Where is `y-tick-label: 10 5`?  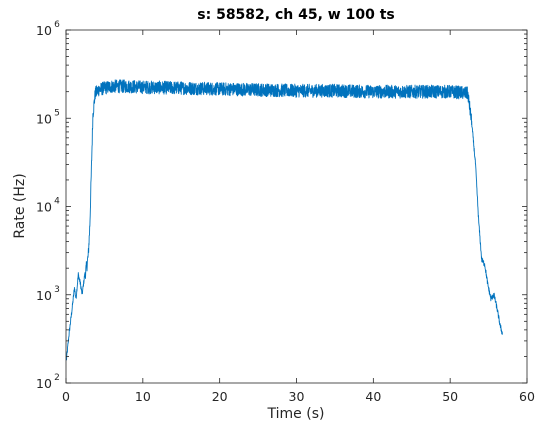
y-tick-label: 10 5 is located at coordinates (48, 117).